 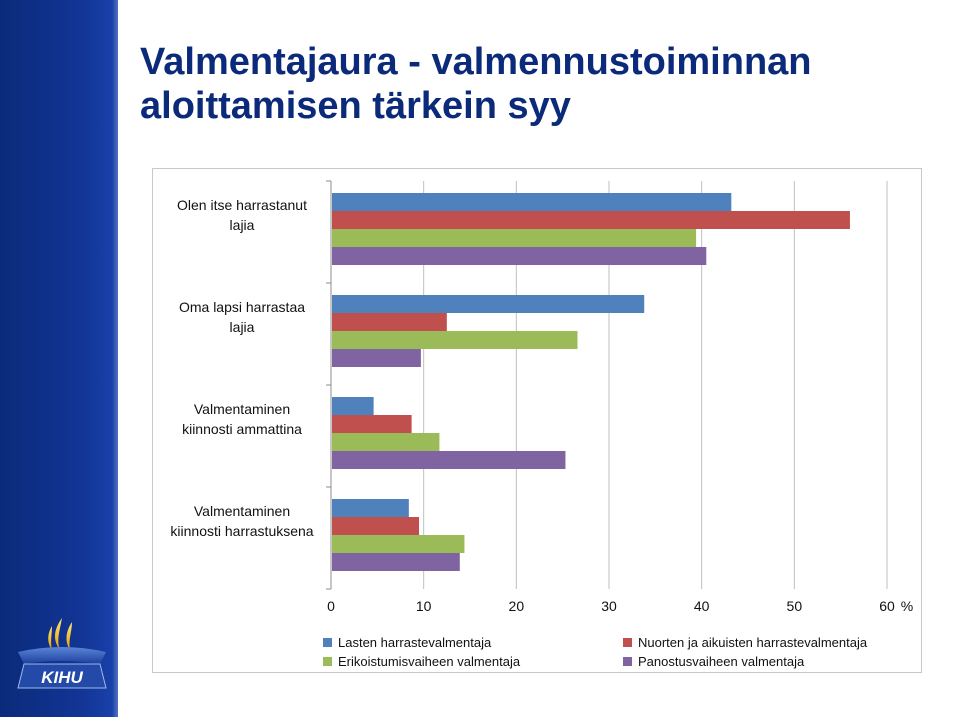 I want to click on kihu-logo-icon: KIHU, so click(x=62, y=653).